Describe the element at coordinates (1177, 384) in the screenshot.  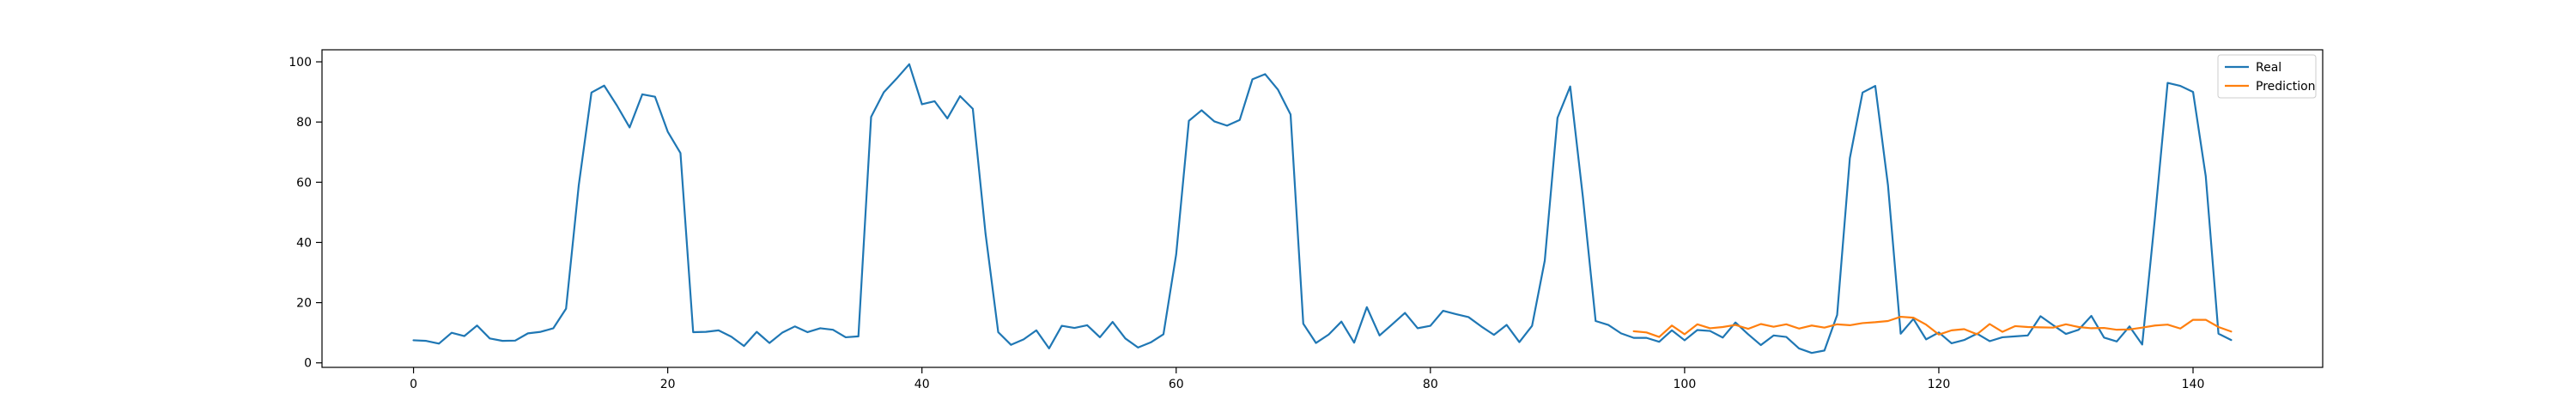
I see `x-tick-label: 60` at that location.